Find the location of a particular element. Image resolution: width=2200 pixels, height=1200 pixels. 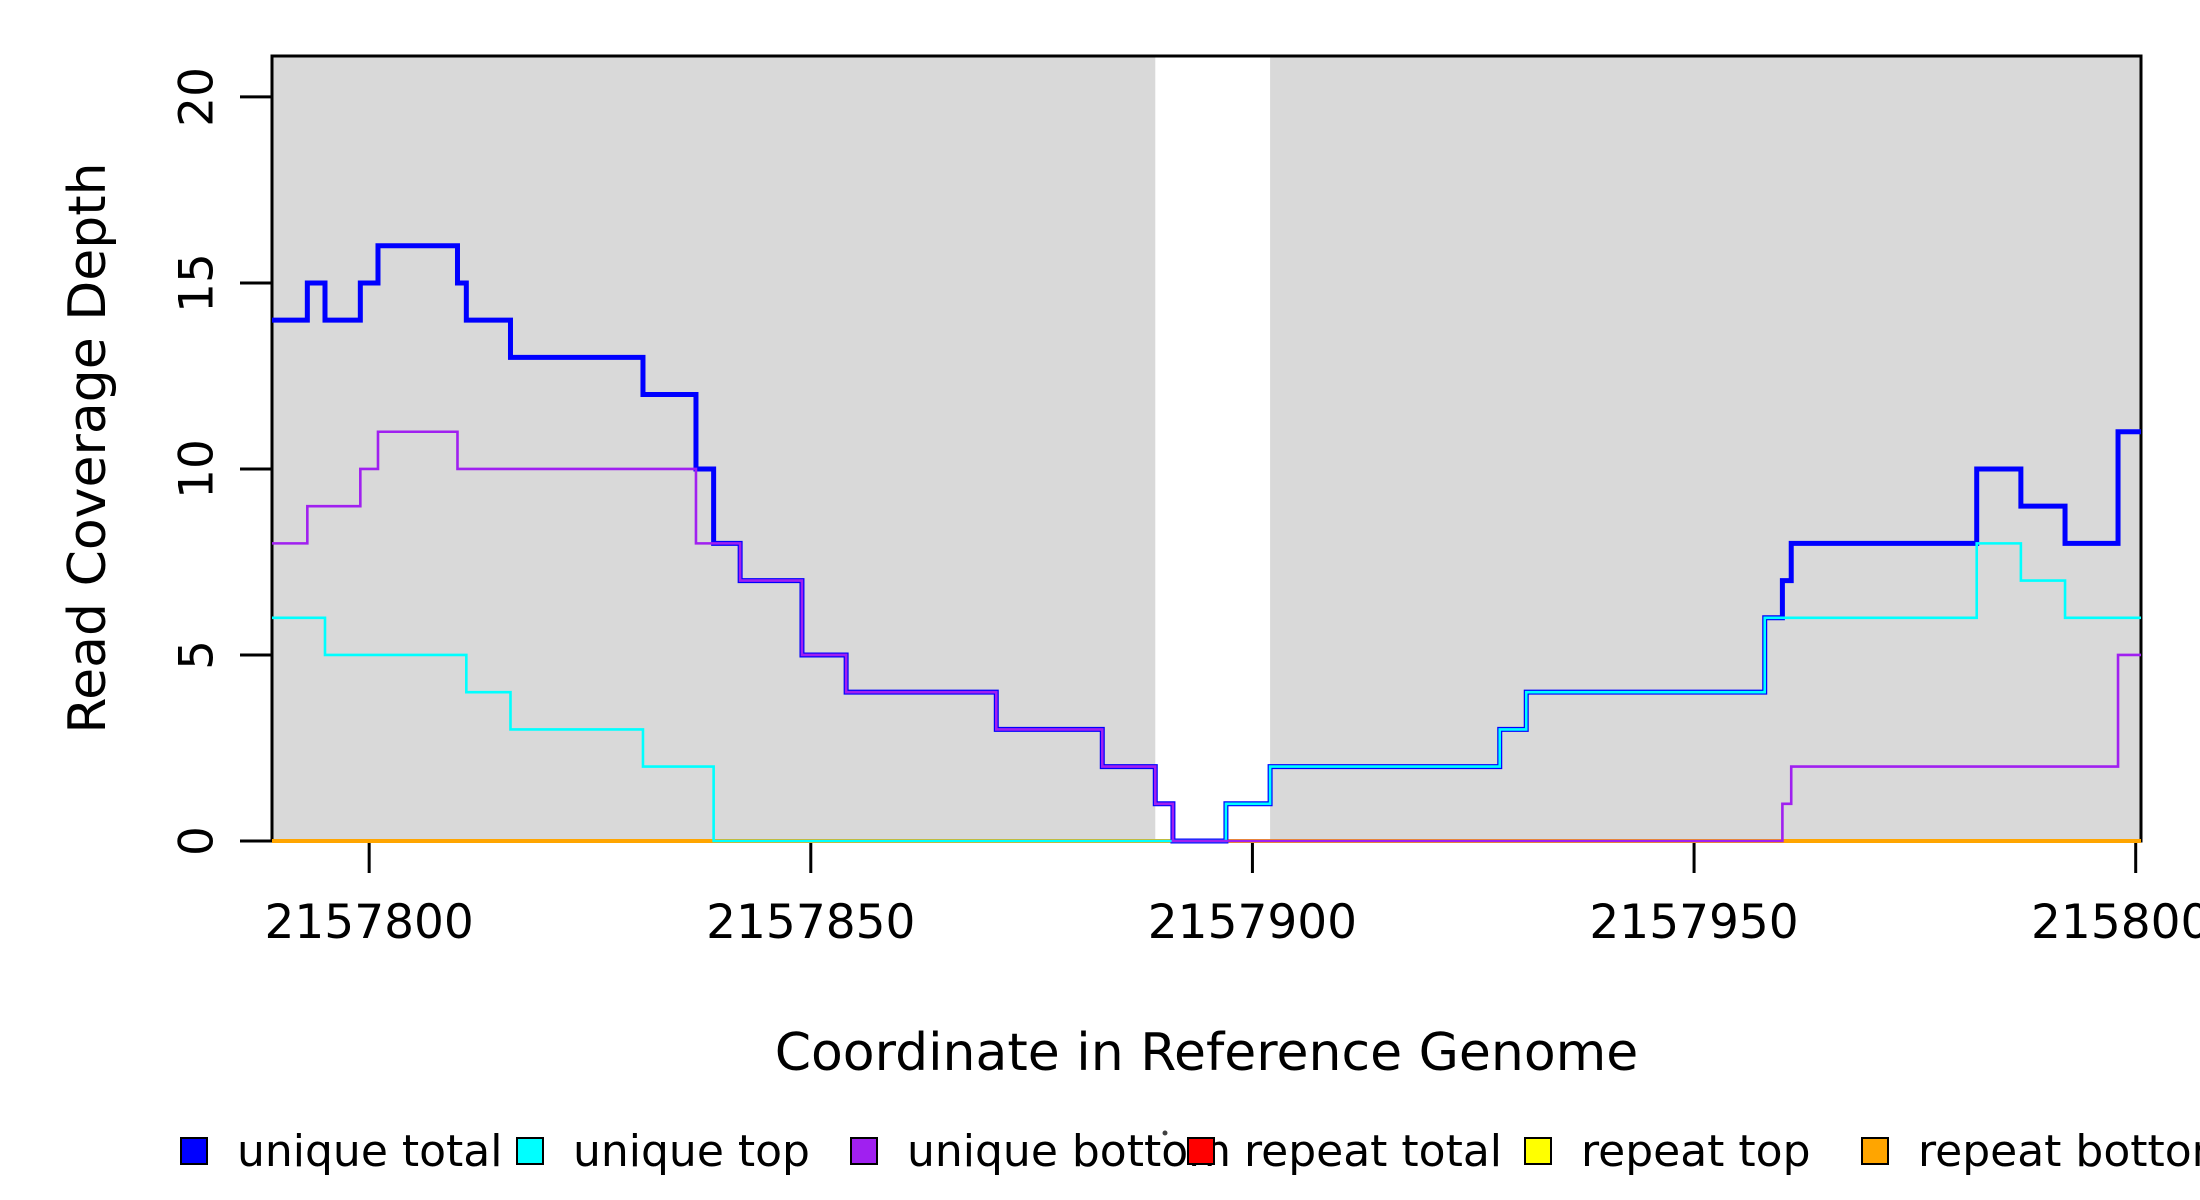

y-tick-label: 5 is located at coordinates (196, 655).